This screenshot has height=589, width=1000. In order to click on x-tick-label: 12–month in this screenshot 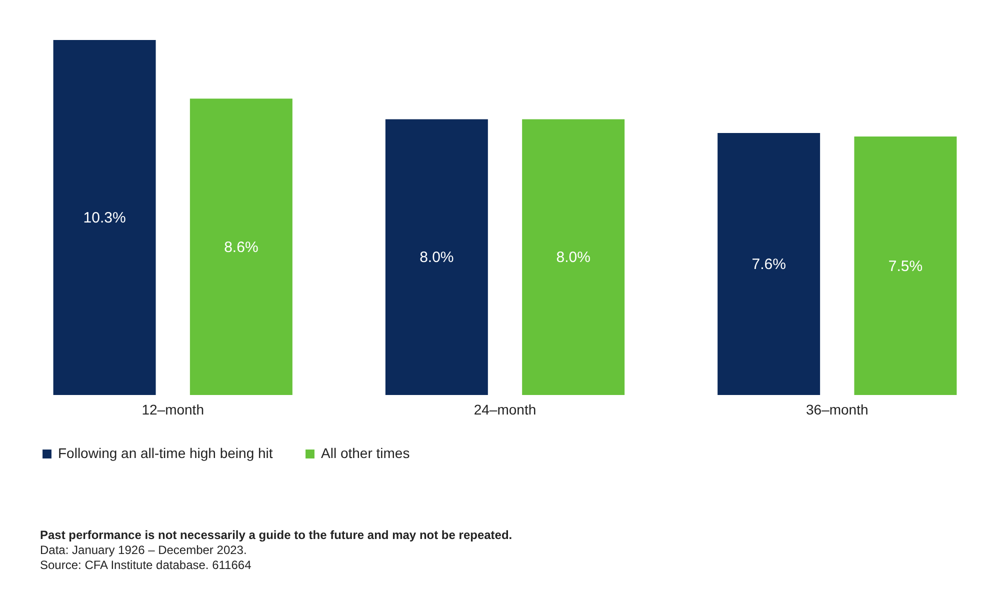, I will do `click(173, 410)`.